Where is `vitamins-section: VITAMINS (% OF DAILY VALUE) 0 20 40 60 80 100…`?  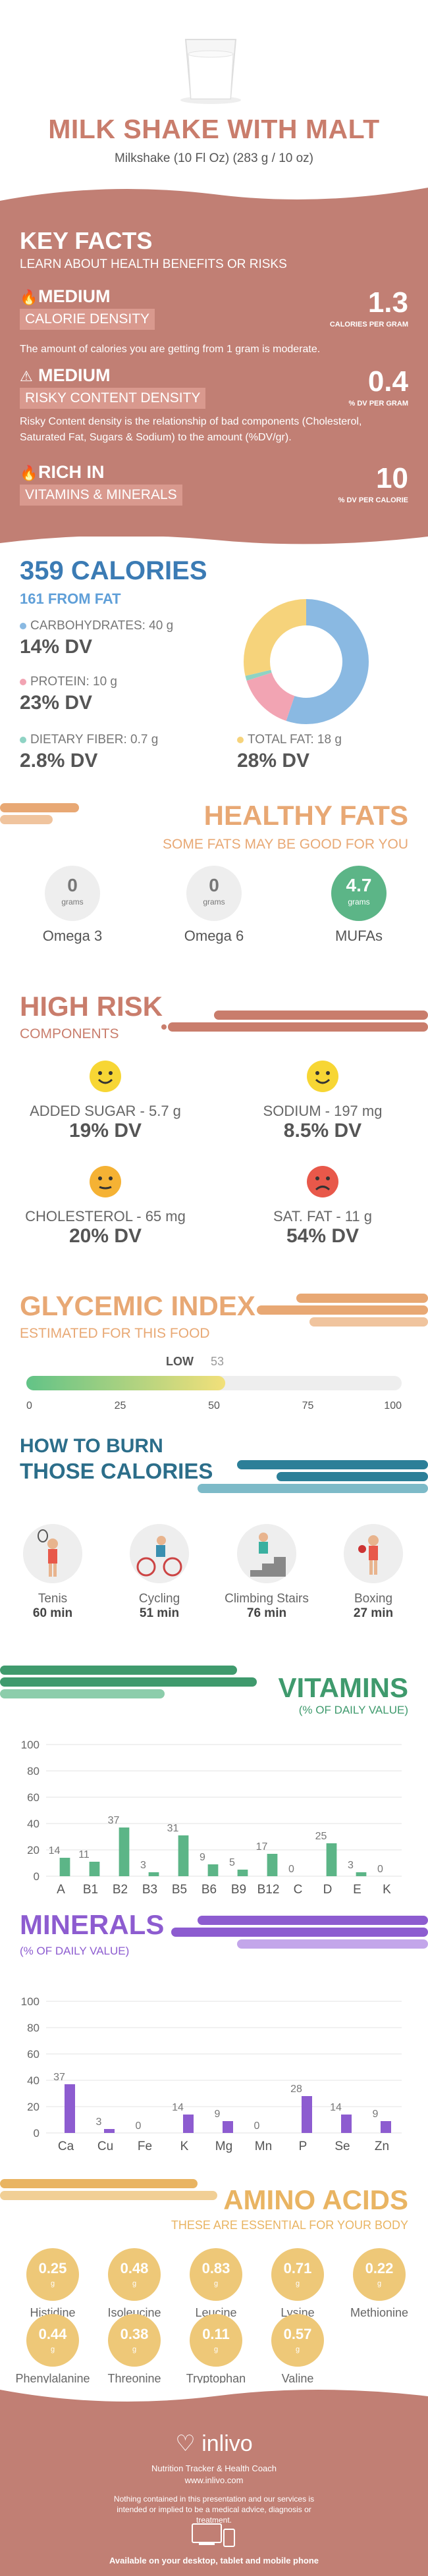
vitamins-section: VITAMINS (% OF DAILY VALUE) 0 20 40 60 80 100… is located at coordinates (214, 1790).